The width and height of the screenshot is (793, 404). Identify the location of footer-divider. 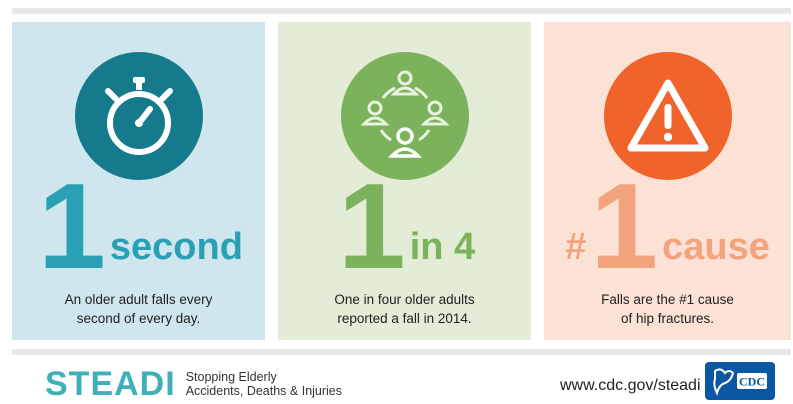
(401, 352).